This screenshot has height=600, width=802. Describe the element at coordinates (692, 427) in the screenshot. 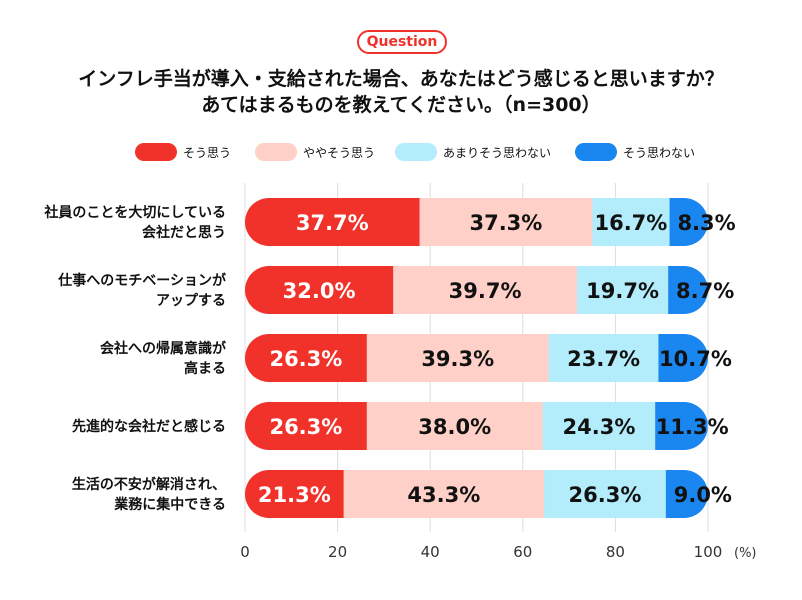

I see `data-label: 11.3%` at that location.